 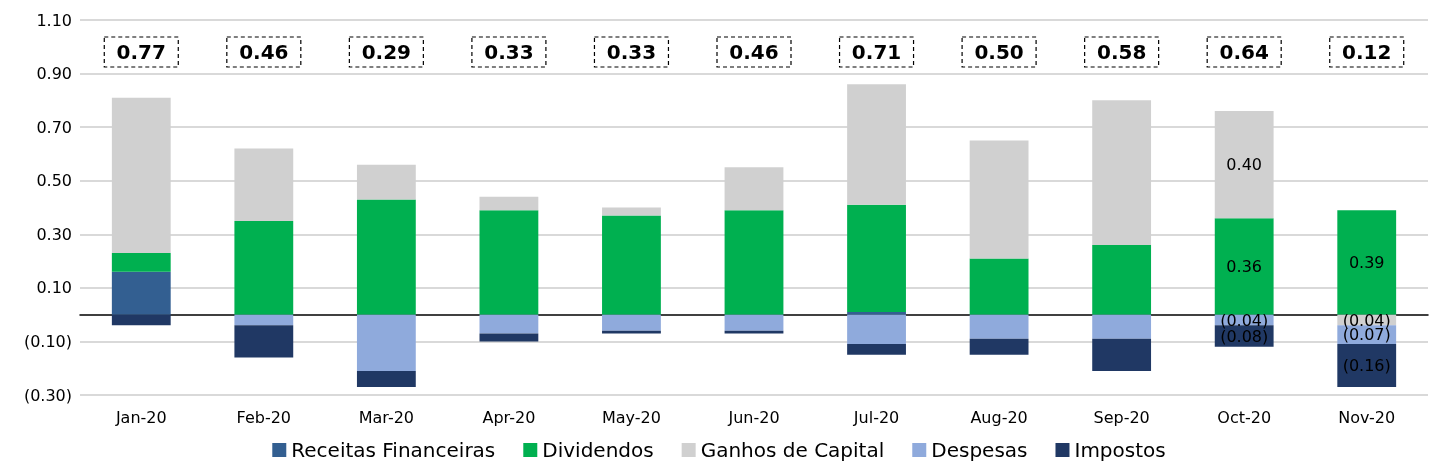 I want to click on y-tick-label: 0.10, so click(x=54, y=288).